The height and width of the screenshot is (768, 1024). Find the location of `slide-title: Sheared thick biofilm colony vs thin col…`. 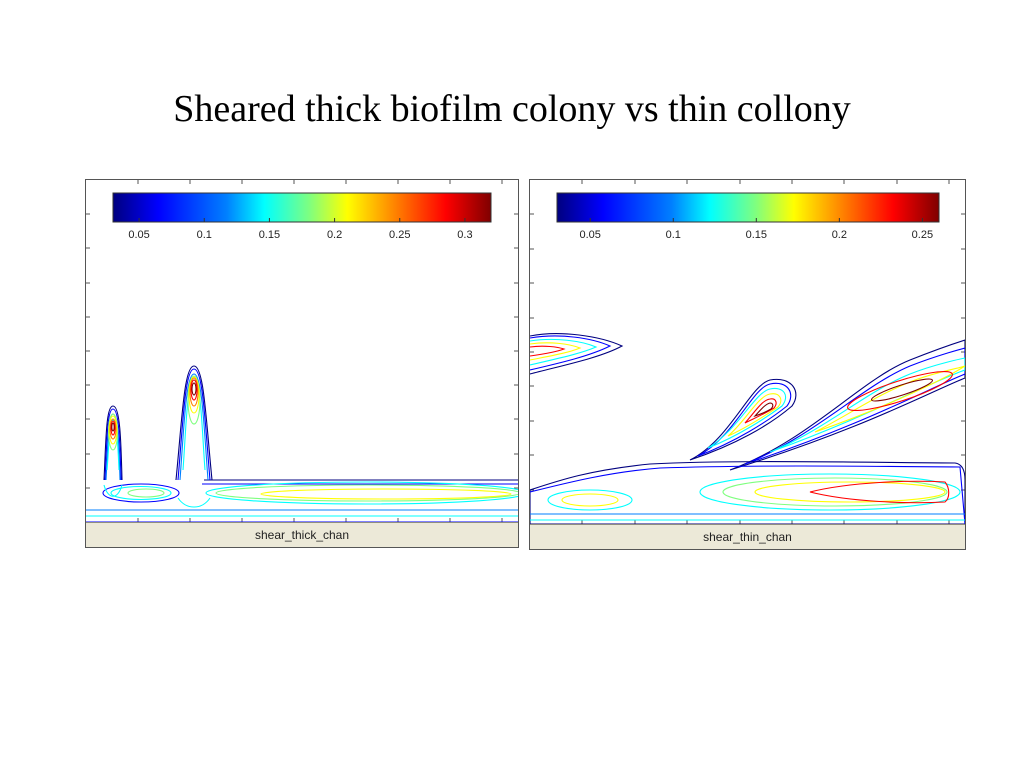

slide-title: Sheared thick biofilm colony vs thin col… is located at coordinates (512, 109).